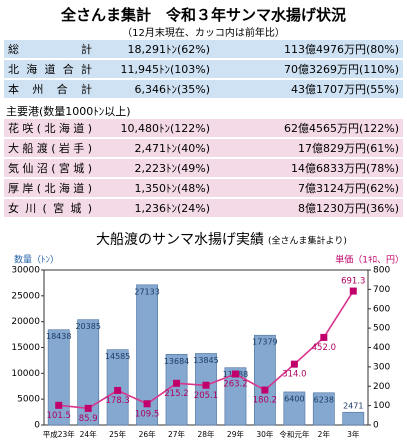  Describe the element at coordinates (25, 322) in the screenshot. I see `y-tick-label: 20000` at that location.